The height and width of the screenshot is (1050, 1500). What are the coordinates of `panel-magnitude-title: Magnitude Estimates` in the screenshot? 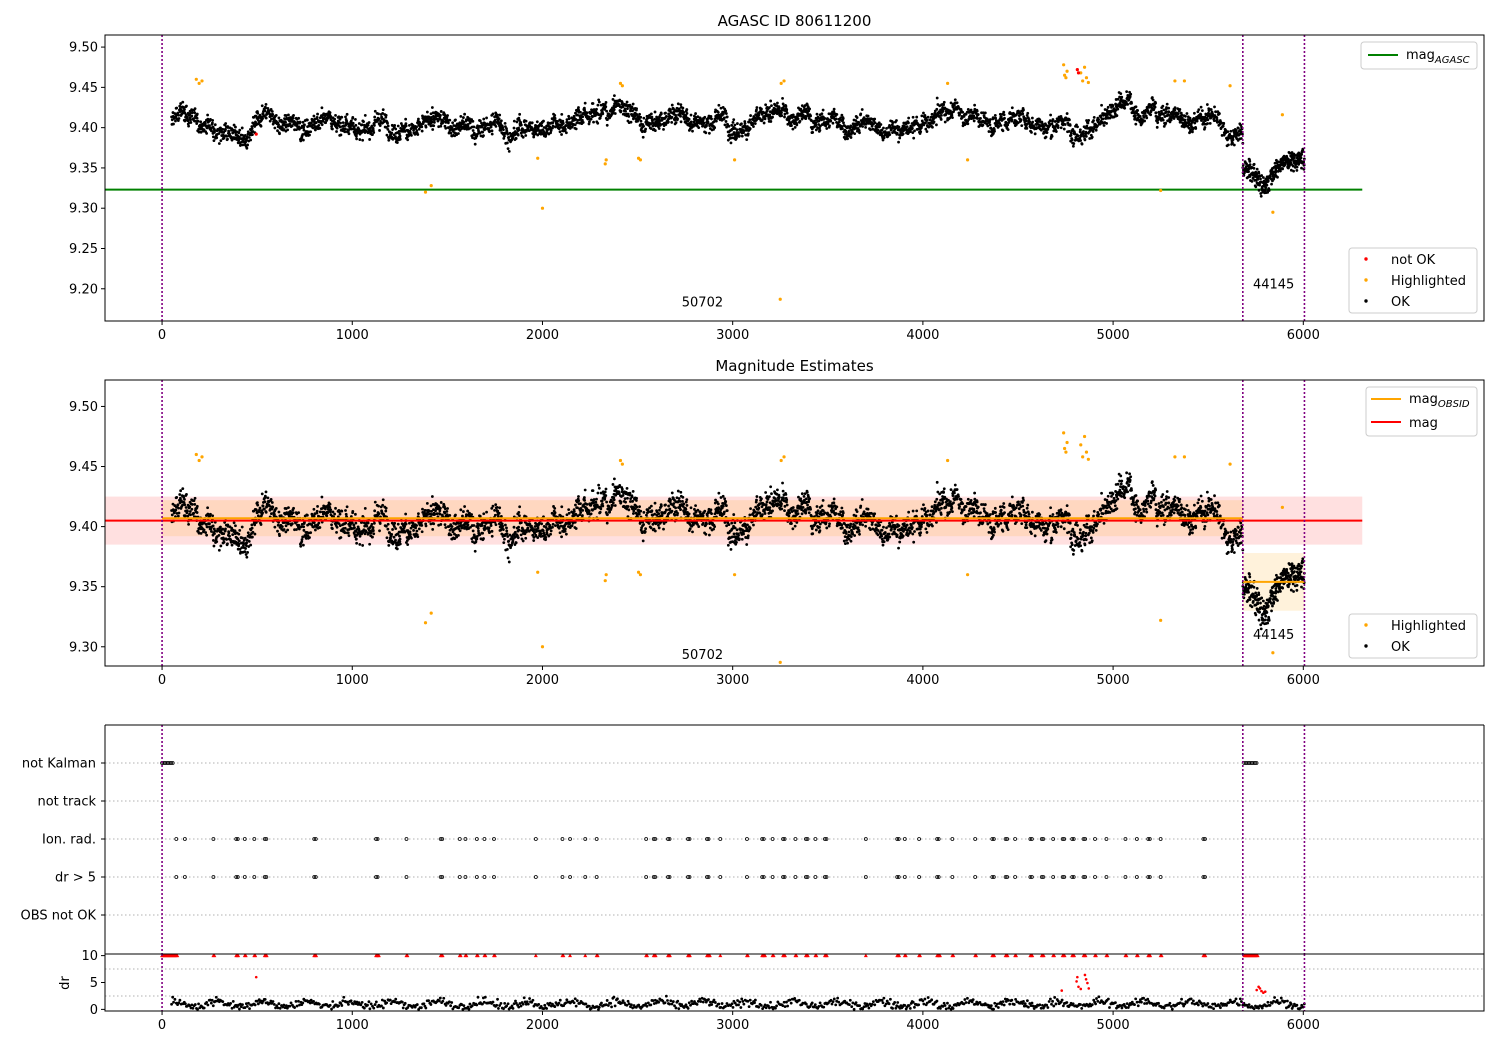 It's located at (794, 366).